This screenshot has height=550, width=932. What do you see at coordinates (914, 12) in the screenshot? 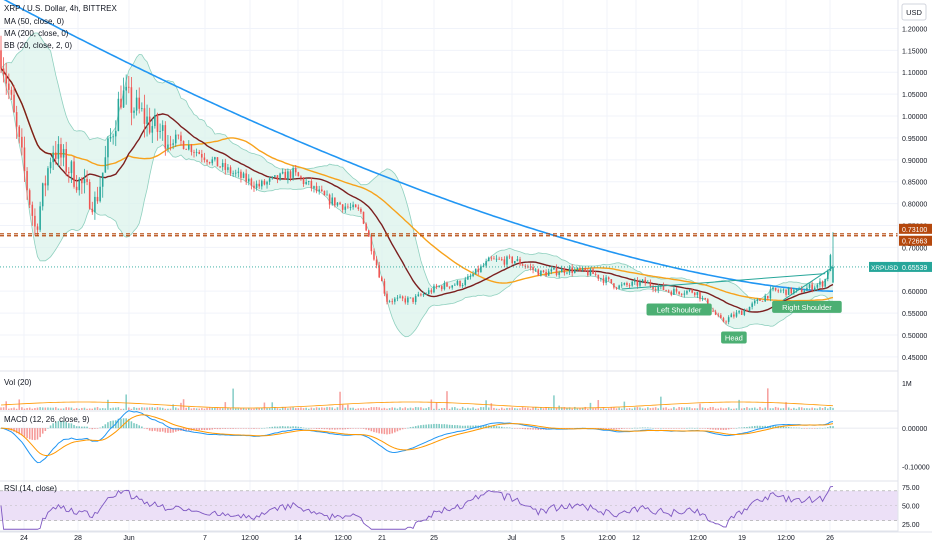
I see `currency-badge: USD` at bounding box center [914, 12].